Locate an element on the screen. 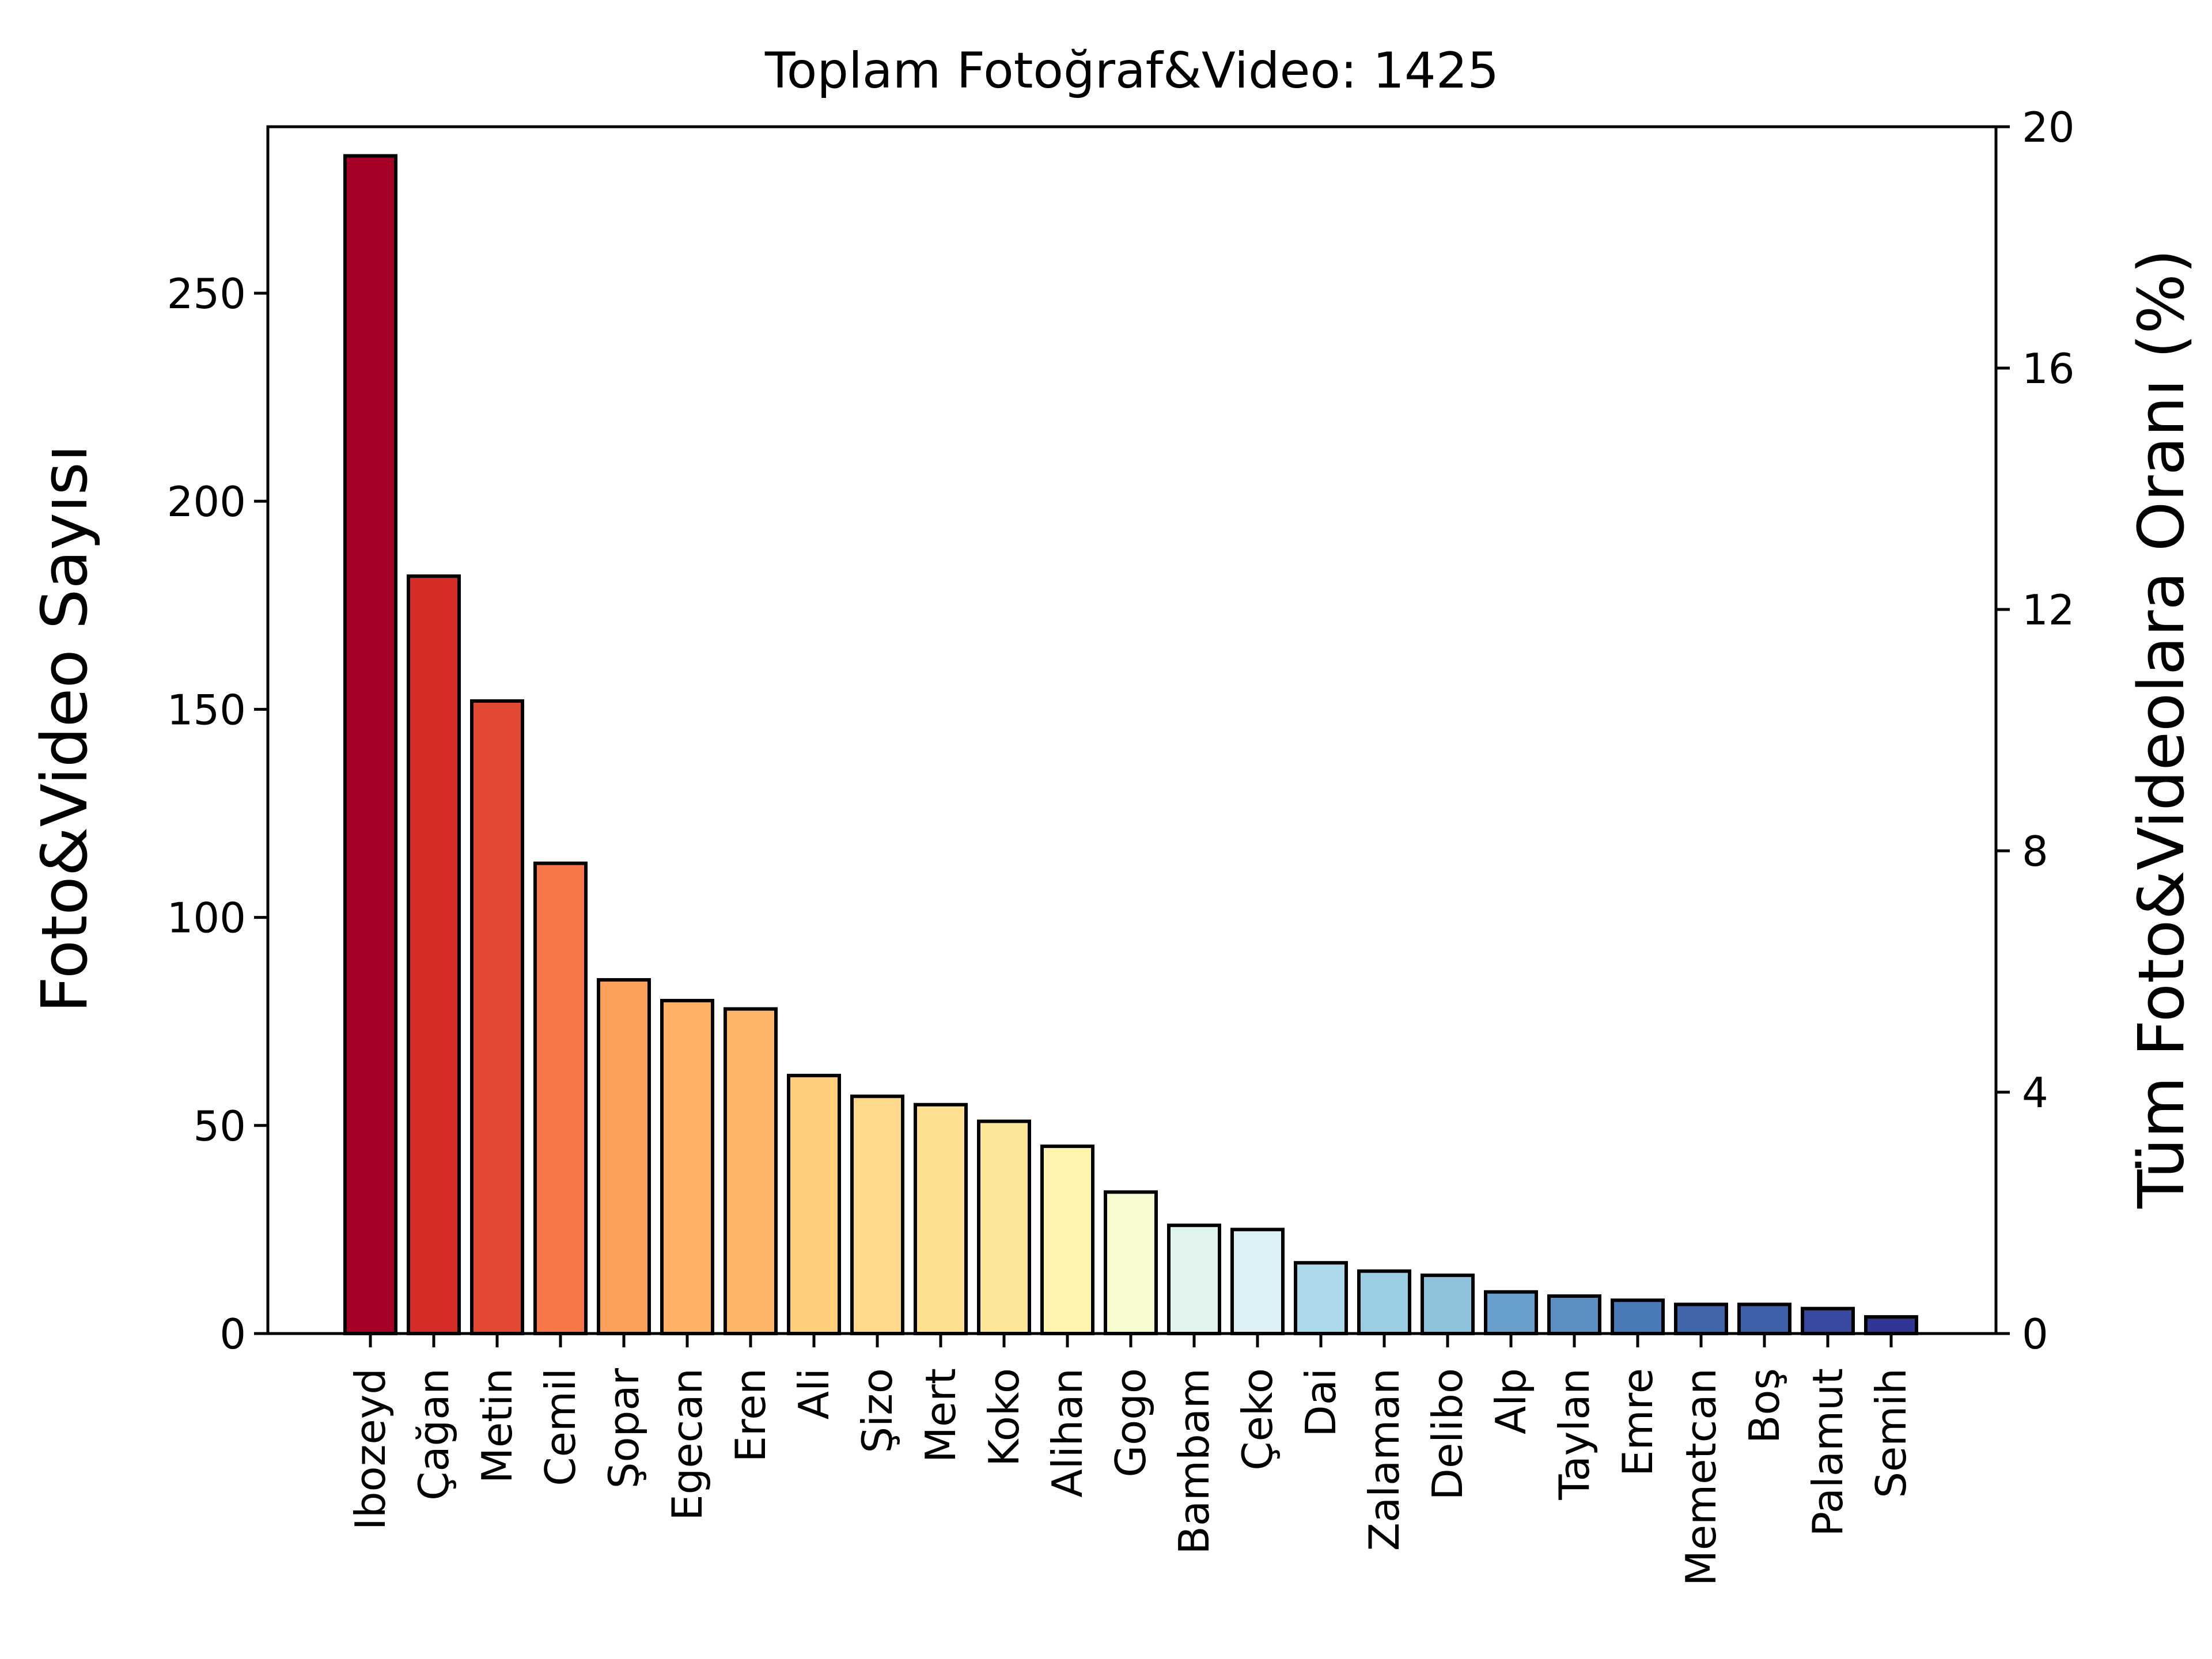 The height and width of the screenshot is (1659, 2212). x-tick-label-9: Mert is located at coordinates (940, 1415).